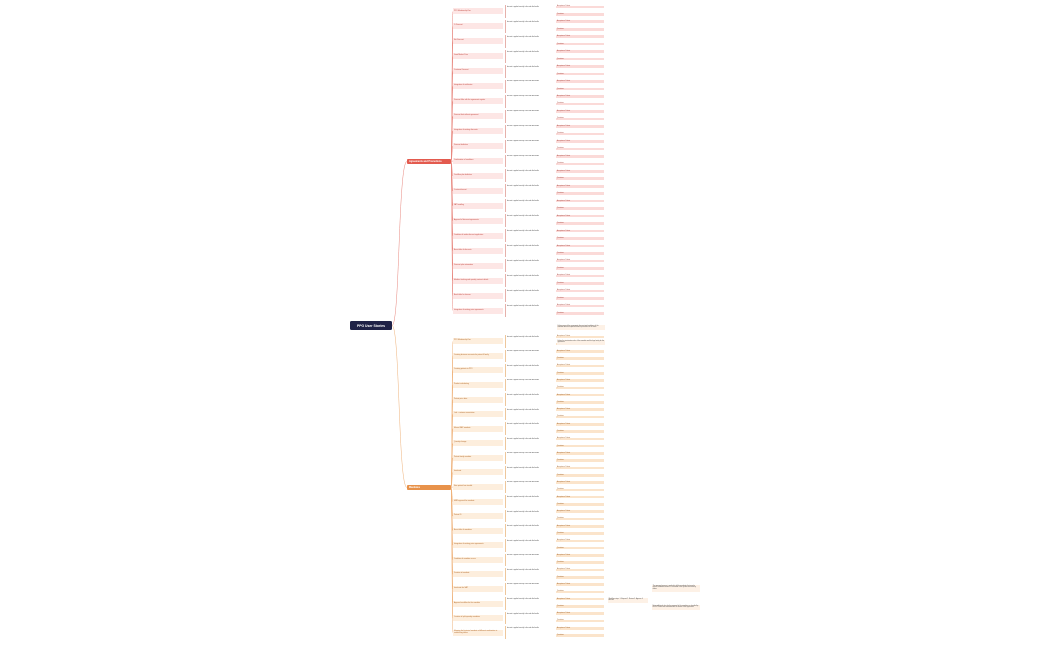 The image size is (1050, 650). What do you see at coordinates (478, 131) in the screenshot?
I see `story-node: Integration of existing discounts` at bounding box center [478, 131].